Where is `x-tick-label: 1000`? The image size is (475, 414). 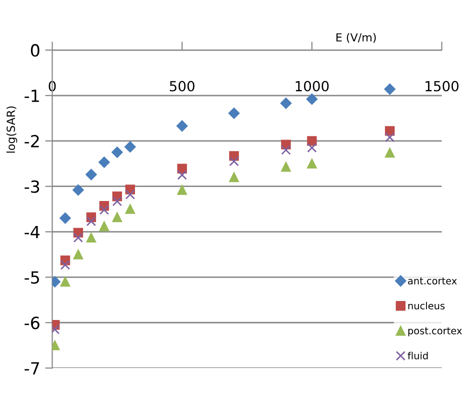 x-tick-label: 1000 is located at coordinates (312, 86).